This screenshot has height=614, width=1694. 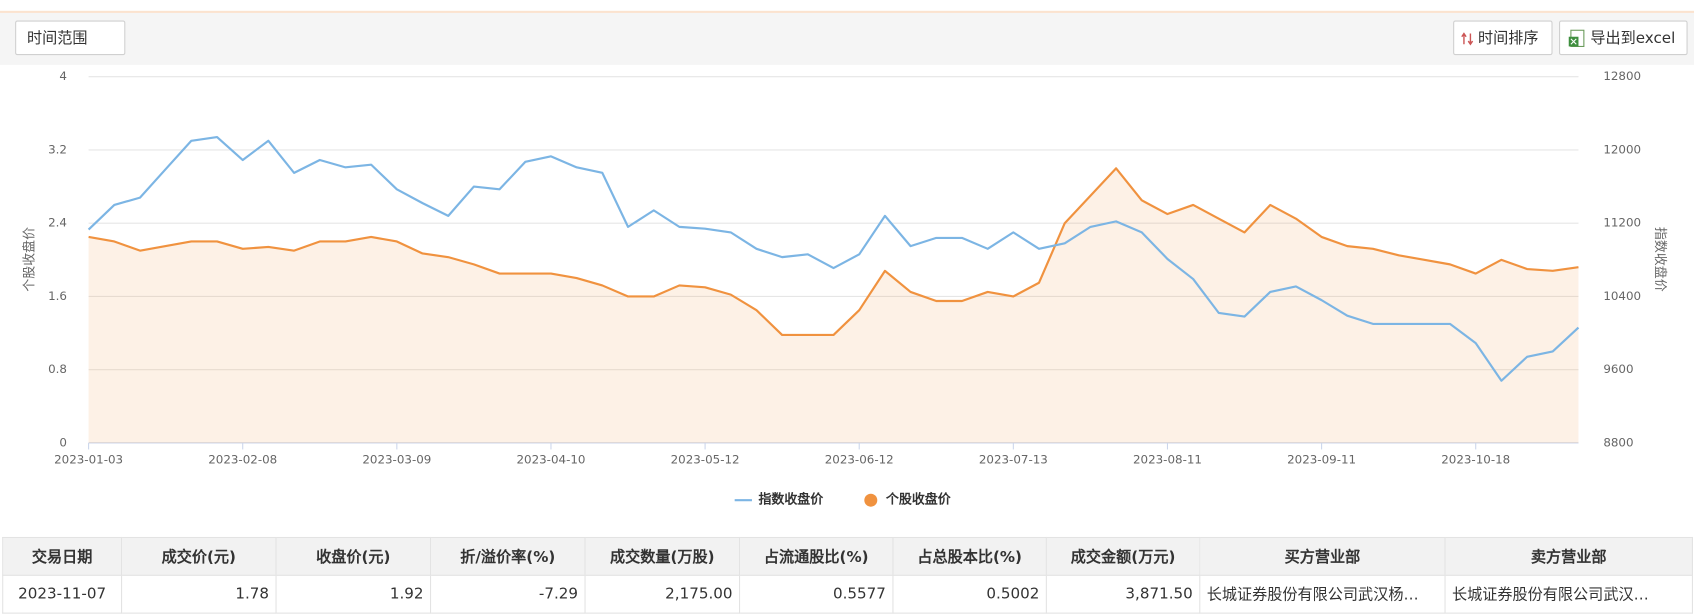 I want to click on top-border, so click(x=847, y=11).